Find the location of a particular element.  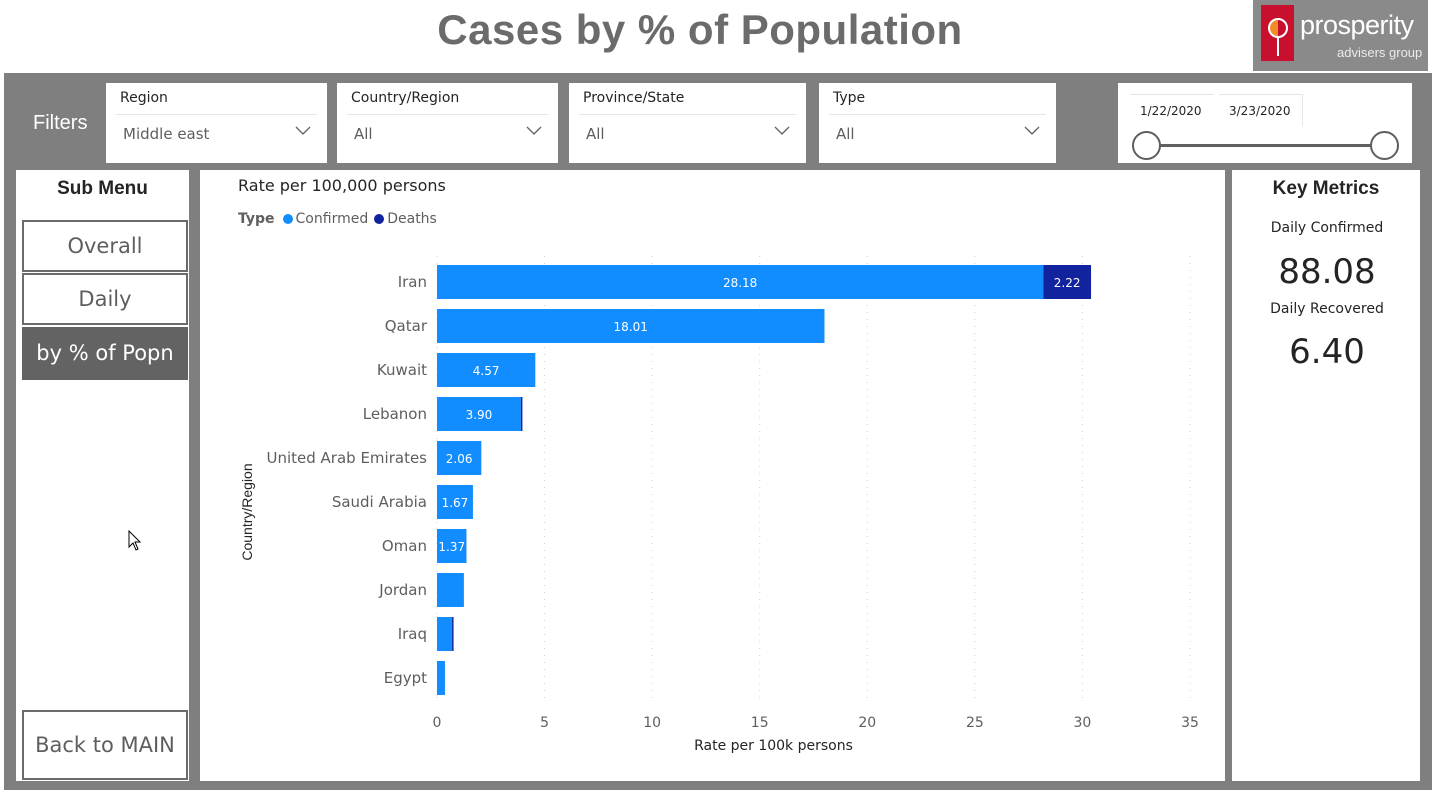

data-label: 2.22 is located at coordinates (1067, 283).